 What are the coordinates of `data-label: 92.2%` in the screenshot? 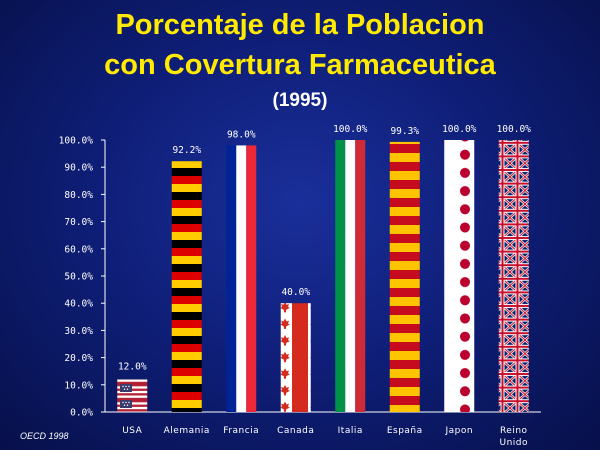 It's located at (186, 150).